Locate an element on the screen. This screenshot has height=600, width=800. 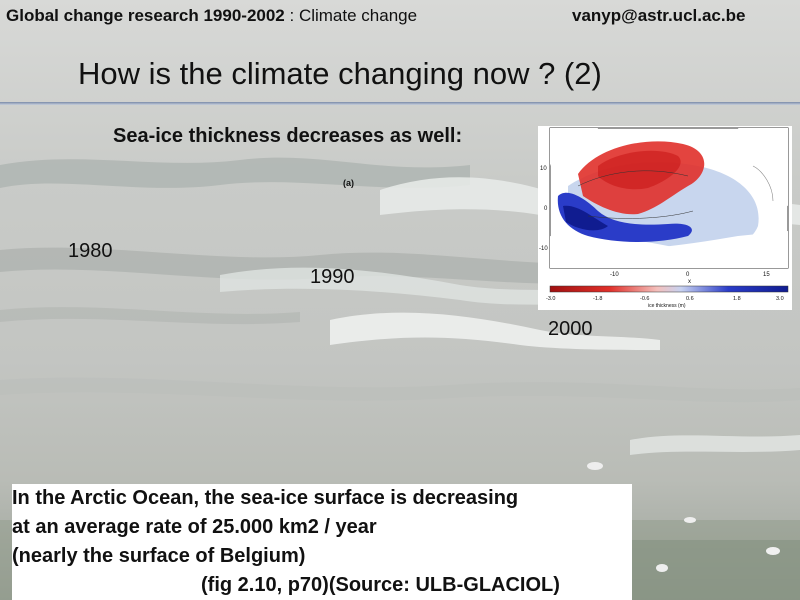
x-tick-label: 15 is located at coordinates (766, 275).